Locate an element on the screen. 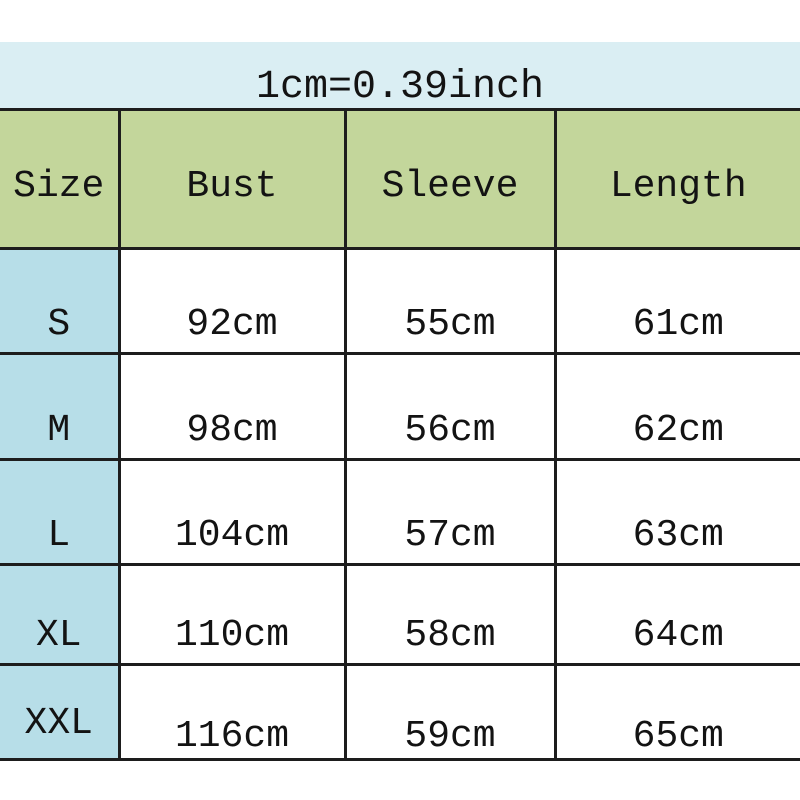 Image resolution: width=800 pixels, height=800 pixels. sleeve-value-cell: 55cm is located at coordinates (451, 300).